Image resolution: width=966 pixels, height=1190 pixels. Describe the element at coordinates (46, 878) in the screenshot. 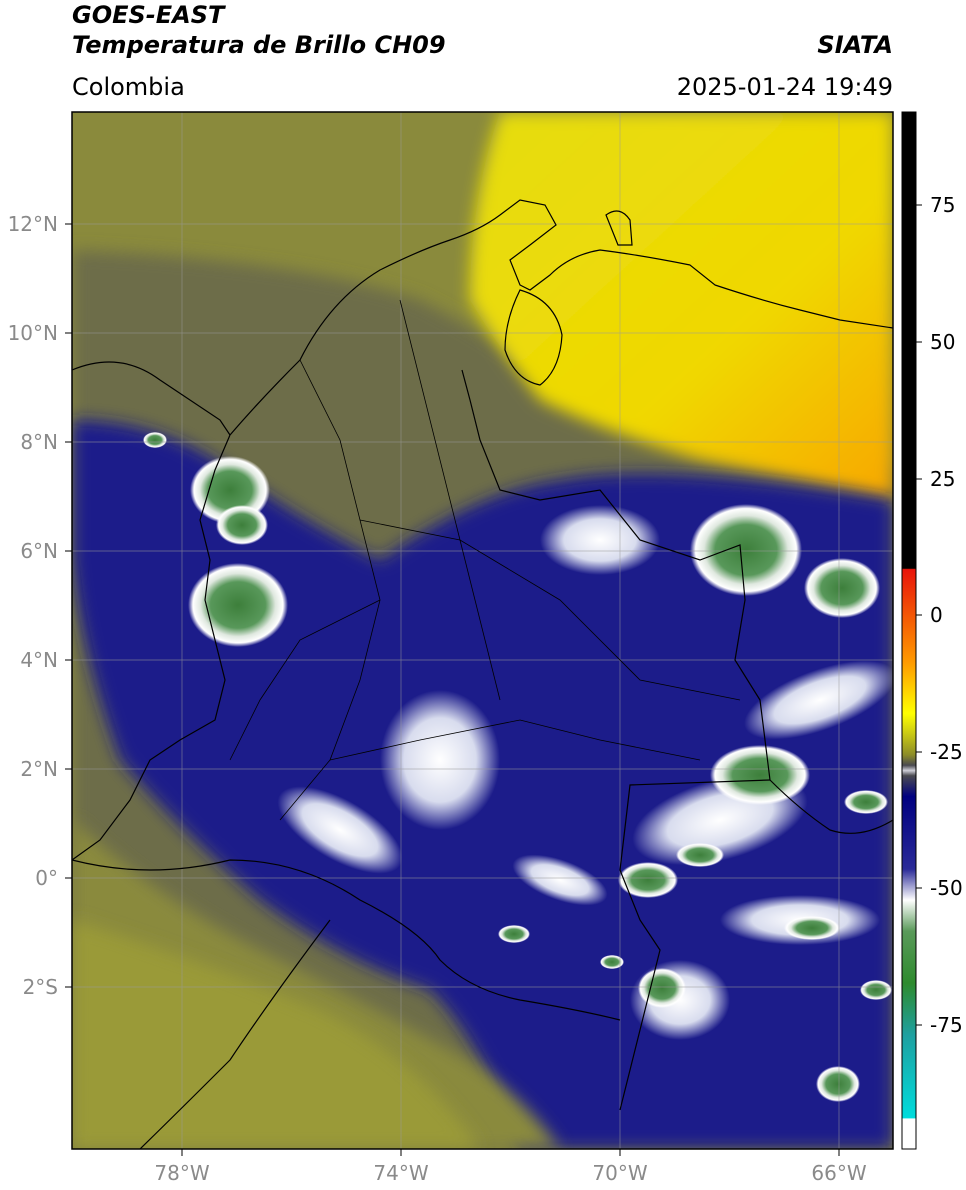

I see `lat-label-0: 0°` at that location.